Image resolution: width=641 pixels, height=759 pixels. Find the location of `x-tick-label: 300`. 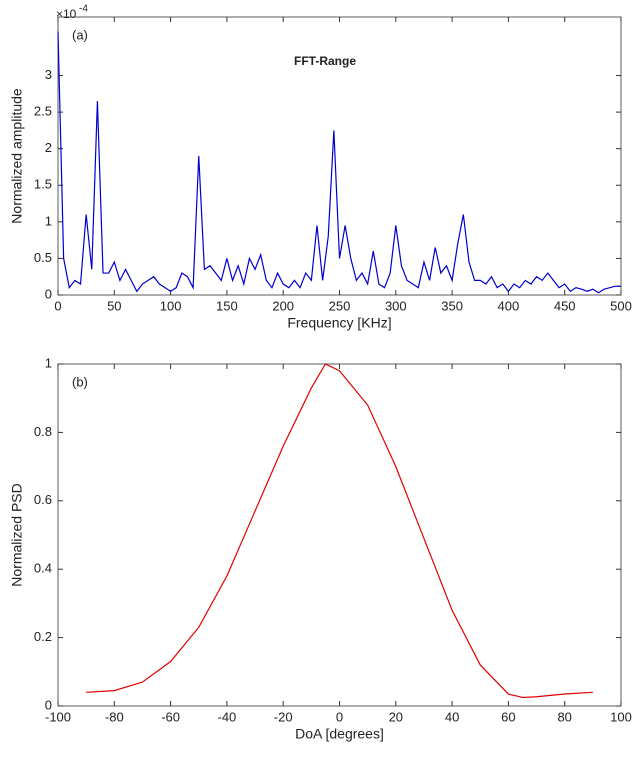

x-tick-label: 300 is located at coordinates (396, 305).